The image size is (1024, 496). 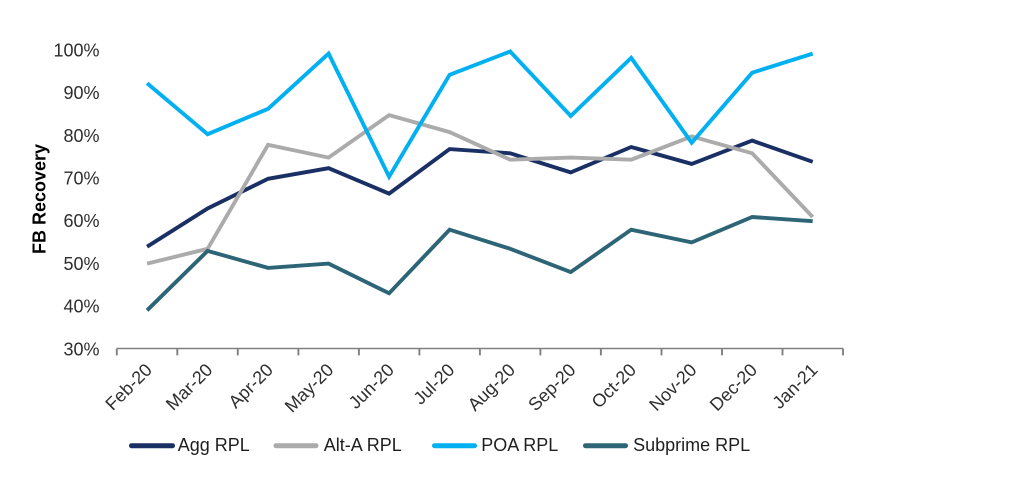 I want to click on svg-text: 80%, so click(x=81, y=136).